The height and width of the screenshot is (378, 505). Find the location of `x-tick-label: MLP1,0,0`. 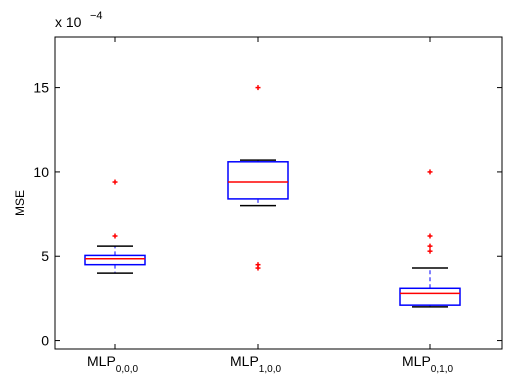

x-tick-label: MLP1,0,0 is located at coordinates (255, 364).